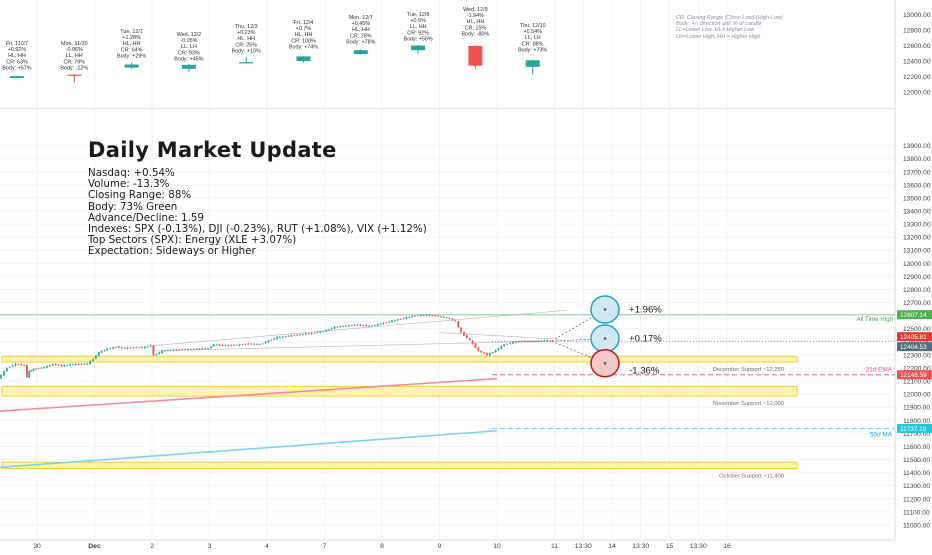 Image resolution: width=932 pixels, height=555 pixels. What do you see at coordinates (917, 185) in the screenshot?
I see `main-pane-tick-label: 13600.00` at bounding box center [917, 185].